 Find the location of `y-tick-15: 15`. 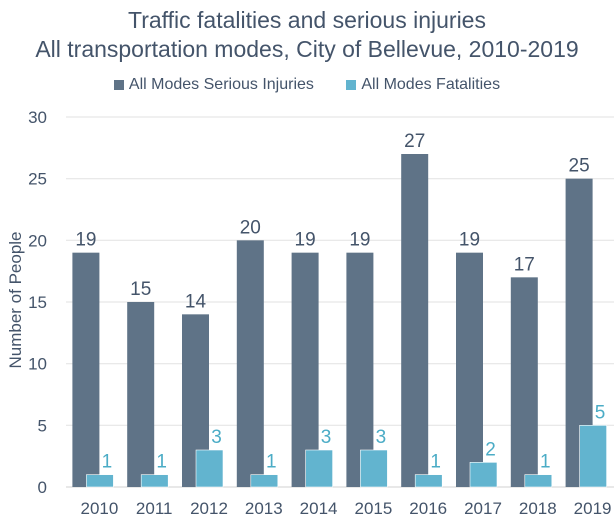

y-tick-15: 15 is located at coordinates (37, 302).